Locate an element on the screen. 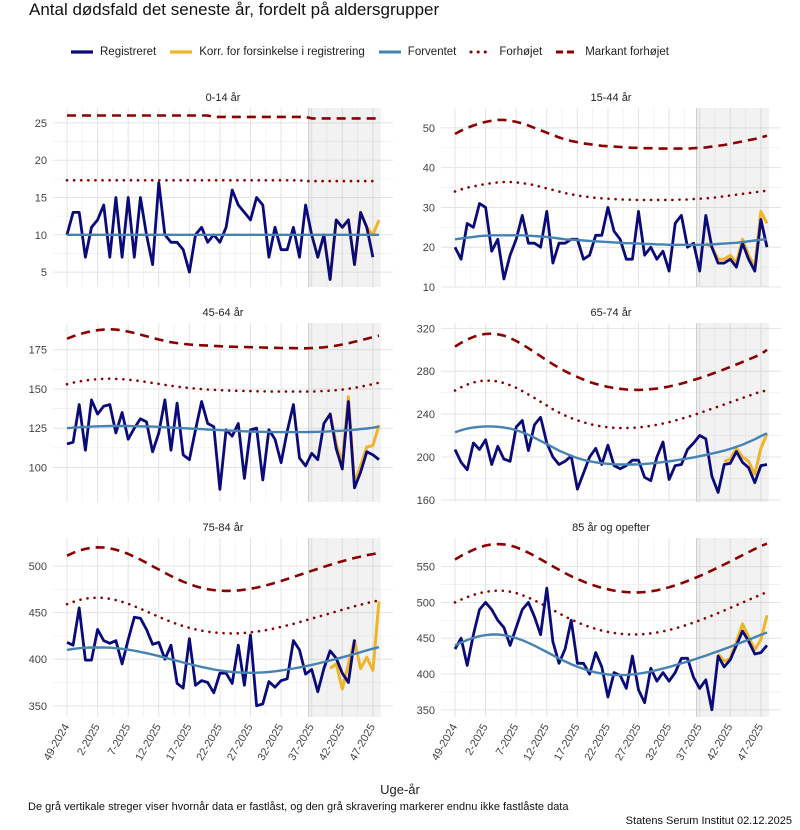 The width and height of the screenshot is (800, 830). y-tick-label: 320 is located at coordinates (426, 329).